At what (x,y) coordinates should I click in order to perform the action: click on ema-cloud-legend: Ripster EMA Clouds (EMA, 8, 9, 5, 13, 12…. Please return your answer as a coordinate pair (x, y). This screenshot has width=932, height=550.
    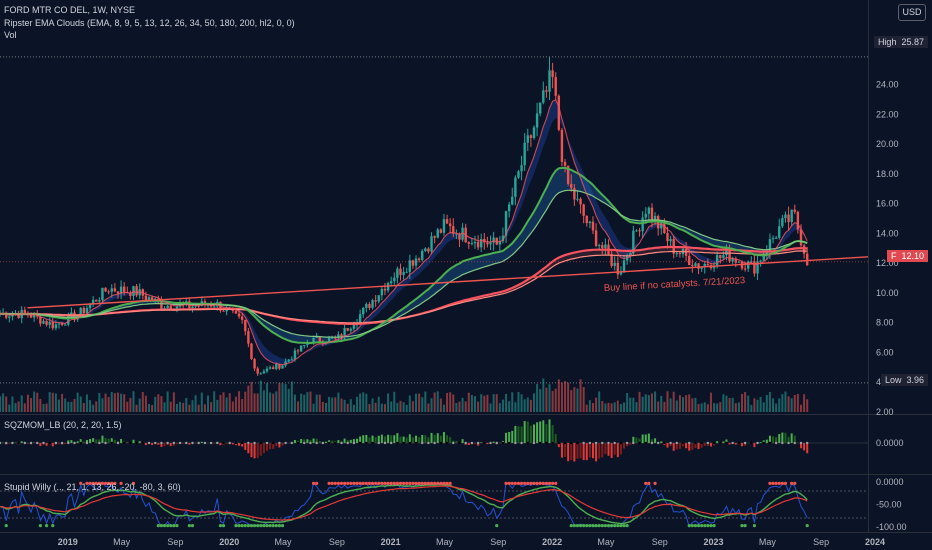
    Looking at the image, I should click on (149, 23).